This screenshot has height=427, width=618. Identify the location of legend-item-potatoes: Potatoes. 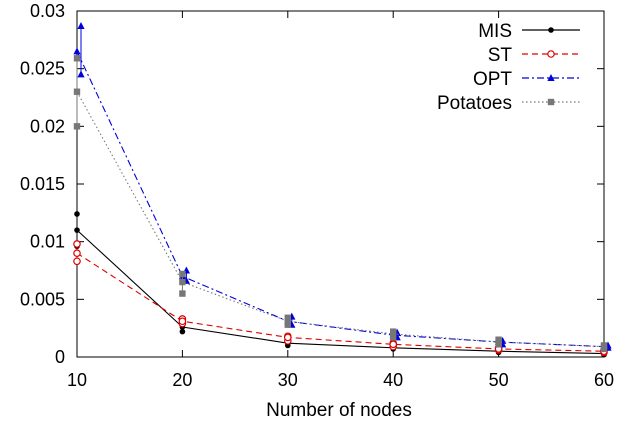
(508, 103).